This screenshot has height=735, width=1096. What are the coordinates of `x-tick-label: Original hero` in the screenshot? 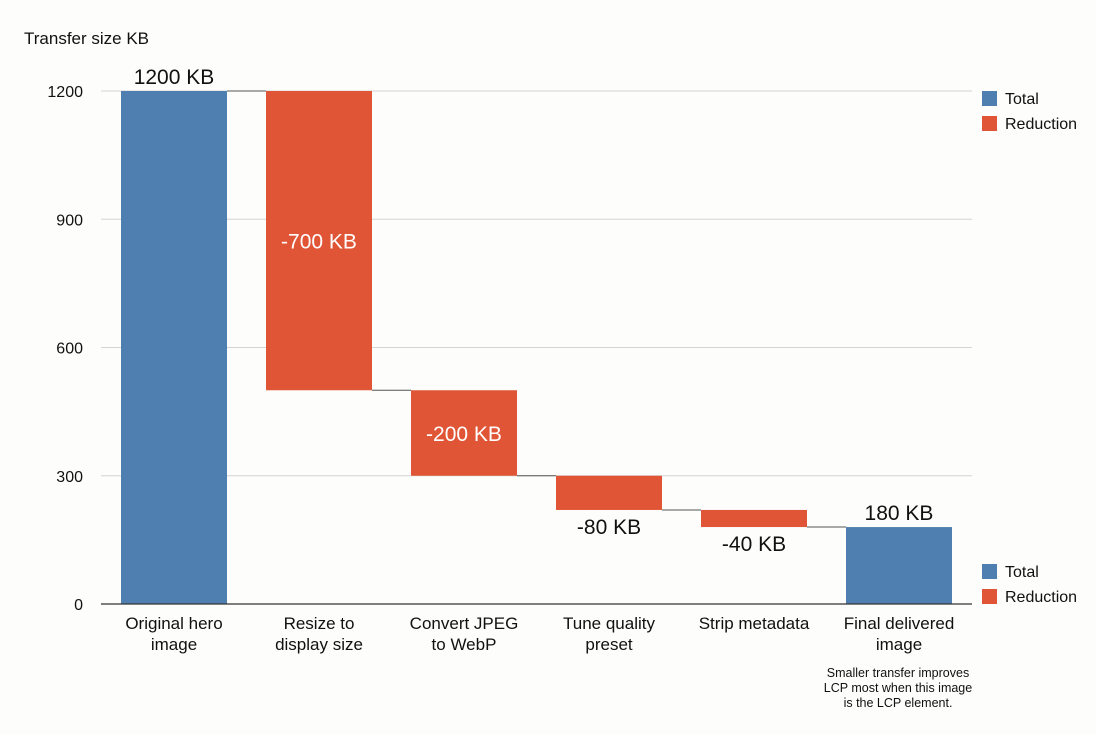 It's located at (173, 623).